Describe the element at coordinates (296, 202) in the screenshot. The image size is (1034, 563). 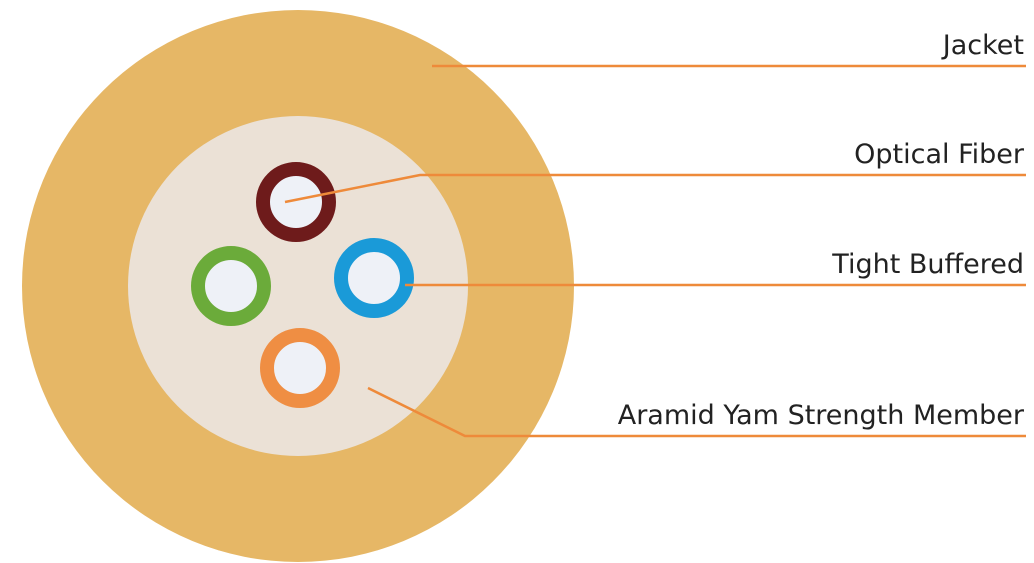
I see `fiber-brown` at that location.